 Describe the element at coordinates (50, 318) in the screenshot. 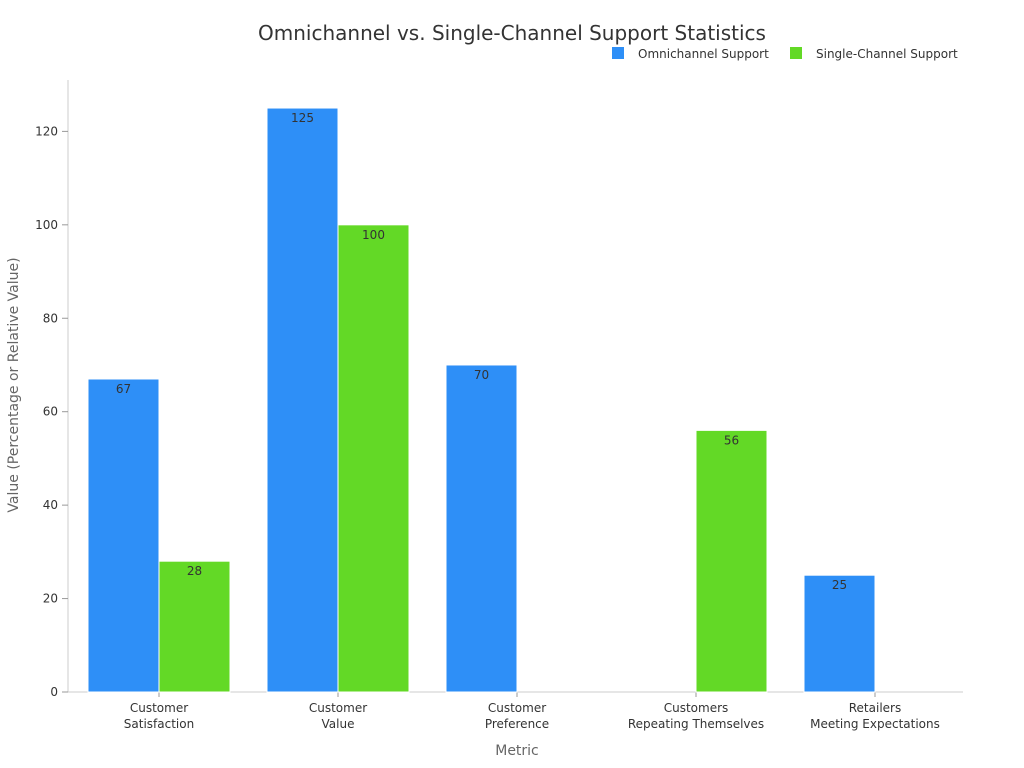

I see `y-tick-label-80: 80` at that location.